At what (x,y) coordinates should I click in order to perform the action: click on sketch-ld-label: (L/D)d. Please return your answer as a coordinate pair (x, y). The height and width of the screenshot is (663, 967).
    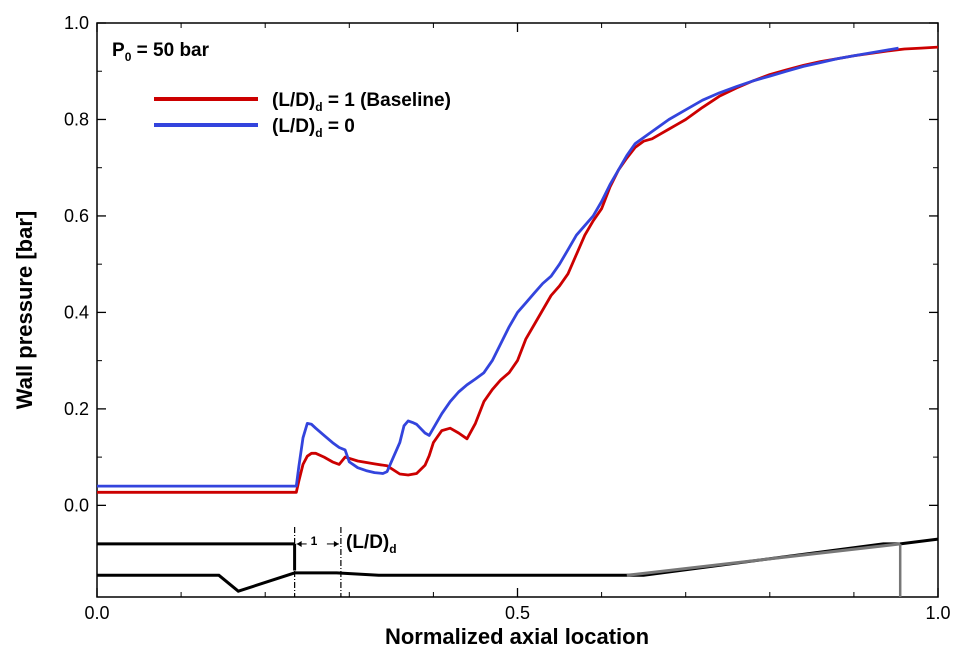
    Looking at the image, I should click on (371, 544).